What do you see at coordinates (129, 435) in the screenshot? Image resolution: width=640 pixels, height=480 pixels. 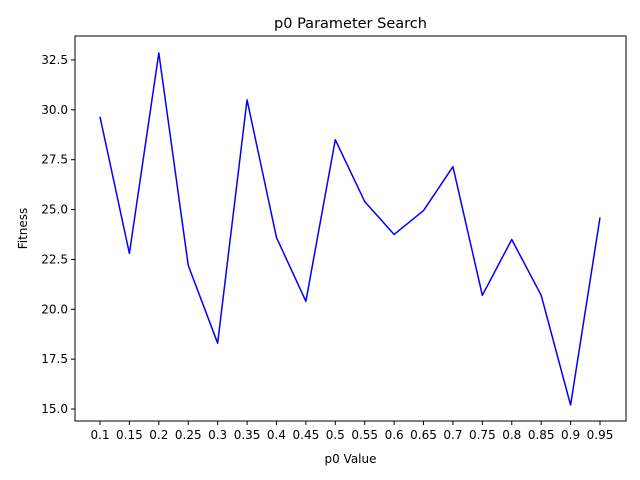 I see `x-tick-label: 0.15` at bounding box center [129, 435].